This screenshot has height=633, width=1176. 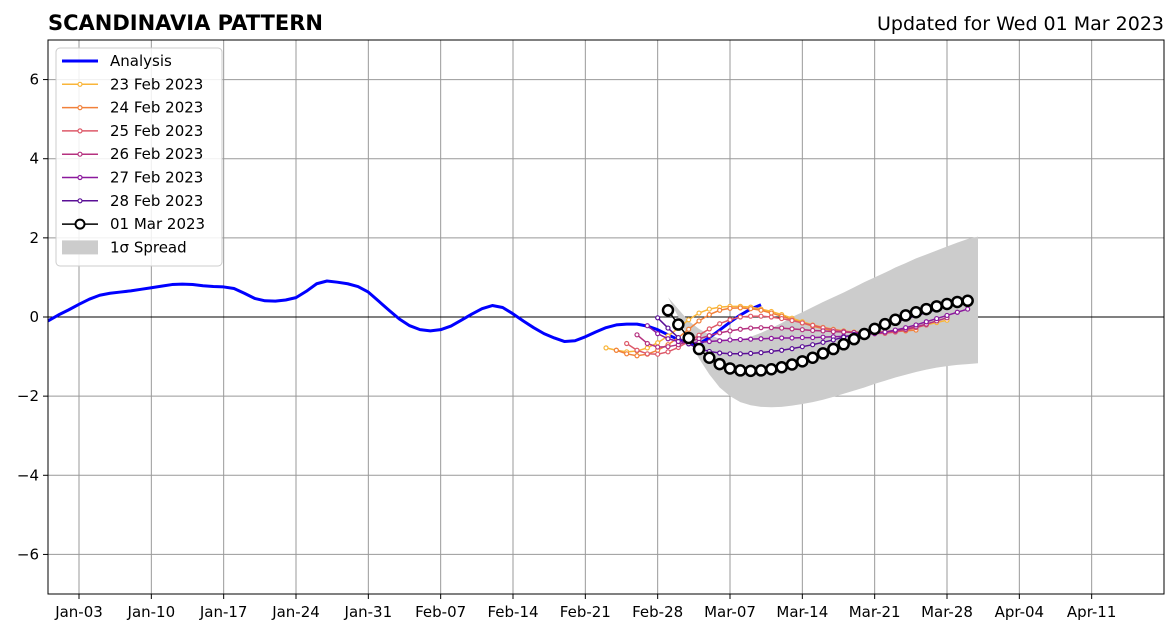 What do you see at coordinates (34, 238) in the screenshot?
I see `y-tick-label: 2` at bounding box center [34, 238].